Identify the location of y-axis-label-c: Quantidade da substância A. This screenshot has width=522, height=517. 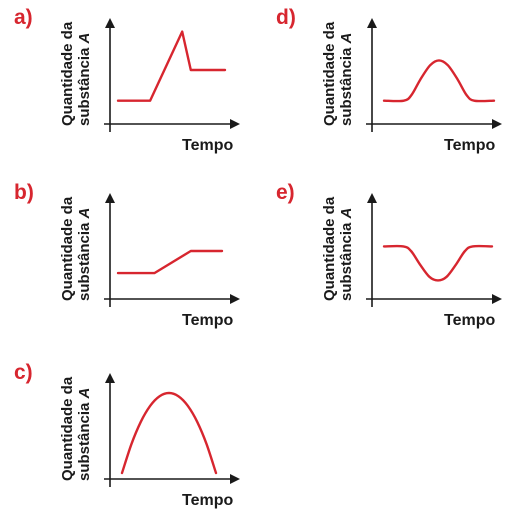
(76, 428).